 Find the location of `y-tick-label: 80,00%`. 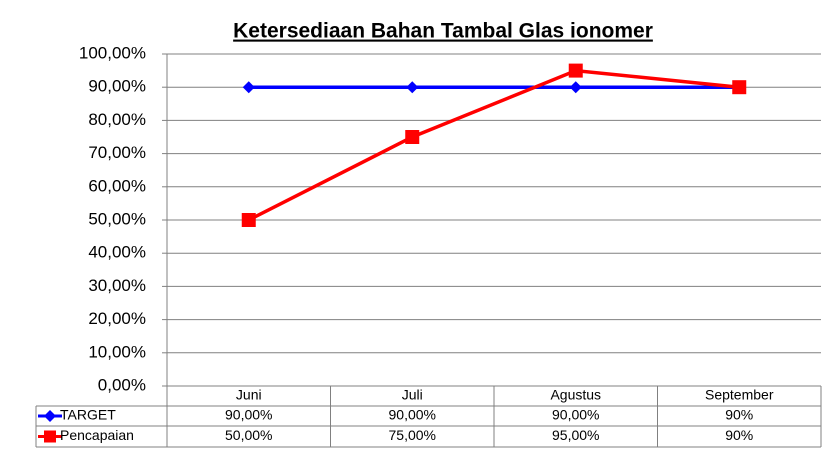

y-tick-label: 80,00% is located at coordinates (117, 119).